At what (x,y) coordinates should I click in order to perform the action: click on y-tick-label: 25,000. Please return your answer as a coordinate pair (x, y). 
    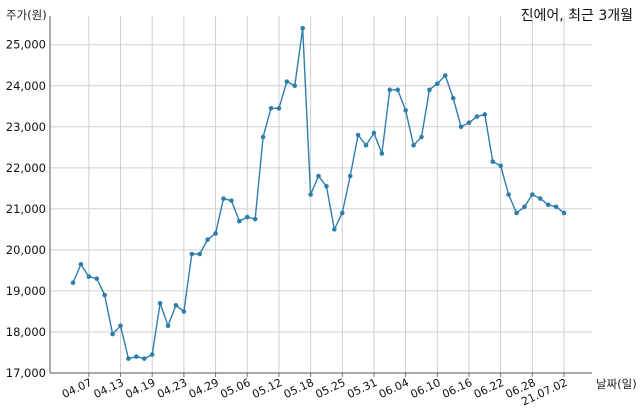
    Looking at the image, I should click on (26, 45).